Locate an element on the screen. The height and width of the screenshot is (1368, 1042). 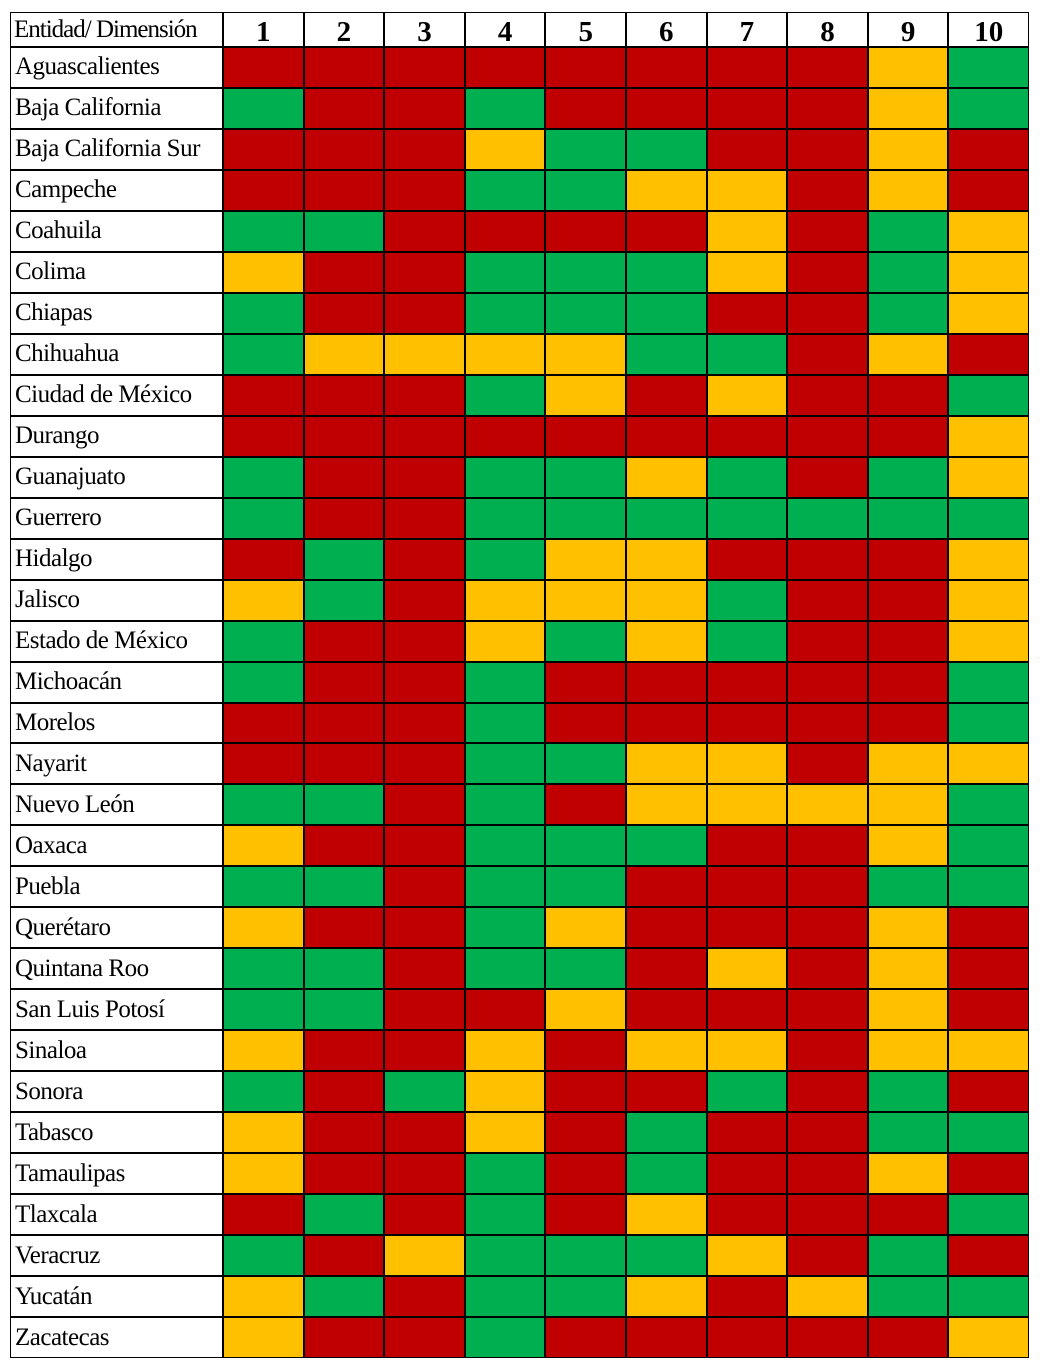
row-name: Tamaulipas is located at coordinates (116, 1174).